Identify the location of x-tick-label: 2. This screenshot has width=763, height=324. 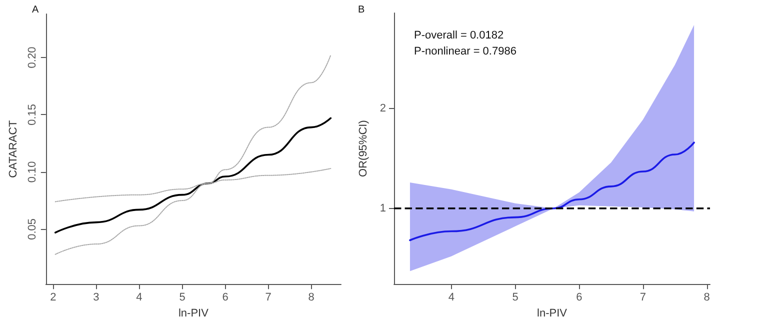
(53, 298).